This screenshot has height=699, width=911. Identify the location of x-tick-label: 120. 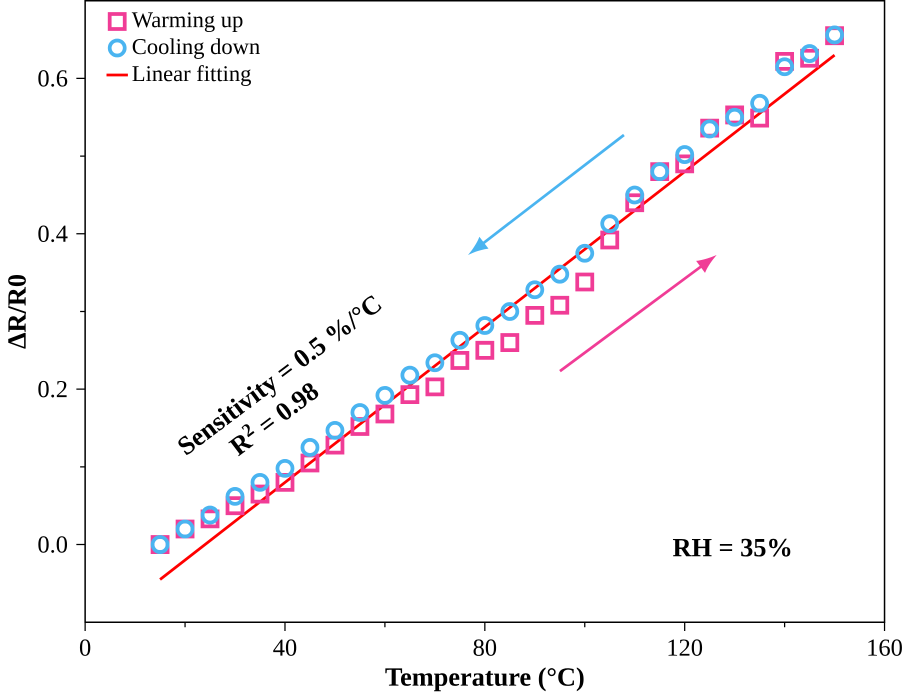
(685, 647).